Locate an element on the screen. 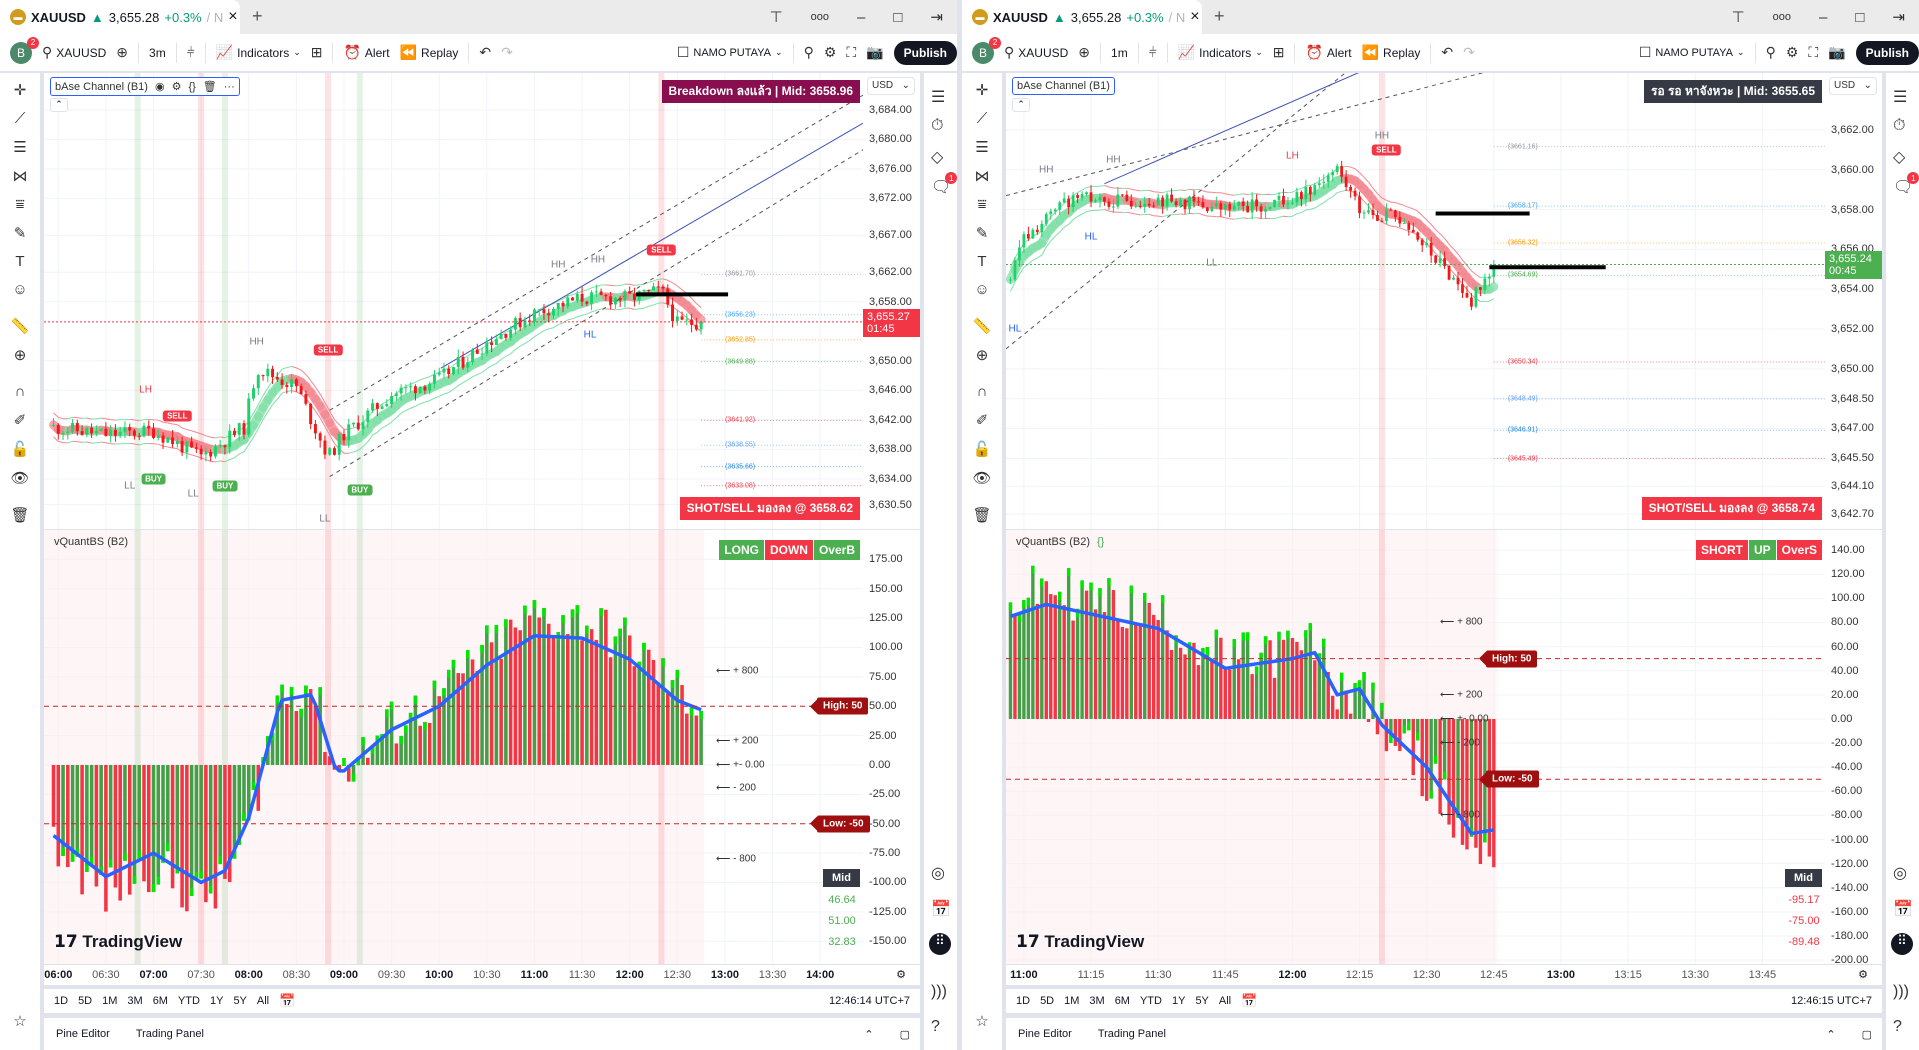 Image resolution: width=1919 pixels, height=1050 pixels. oscillator-legend: vQuantBS (B2) is located at coordinates (91, 542).